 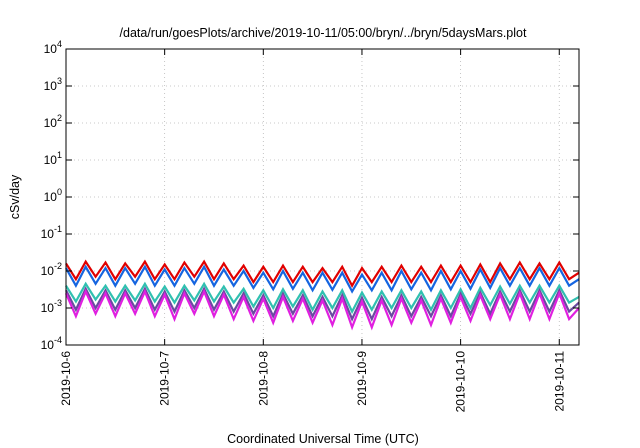 I want to click on y-tick-label: 10⁴, so click(x=53, y=47).